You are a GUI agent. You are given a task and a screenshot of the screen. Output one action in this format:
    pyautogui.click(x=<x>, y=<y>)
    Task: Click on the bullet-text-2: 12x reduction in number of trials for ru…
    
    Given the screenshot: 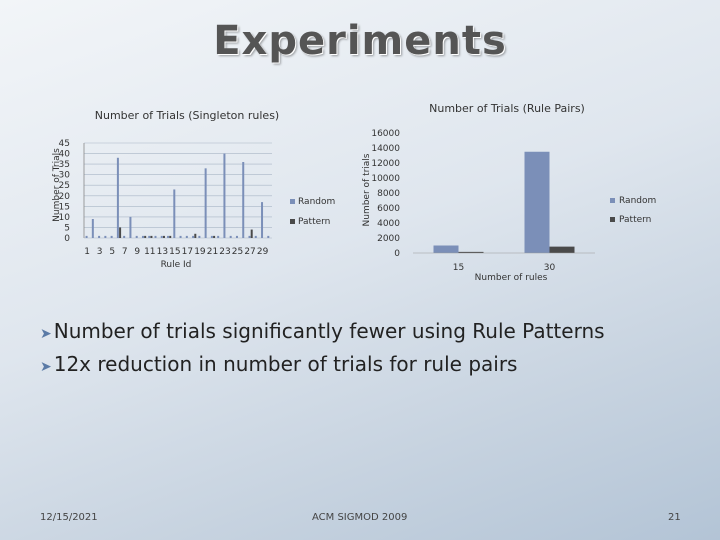 What is the action you would take?
    pyautogui.click(x=285, y=364)
    